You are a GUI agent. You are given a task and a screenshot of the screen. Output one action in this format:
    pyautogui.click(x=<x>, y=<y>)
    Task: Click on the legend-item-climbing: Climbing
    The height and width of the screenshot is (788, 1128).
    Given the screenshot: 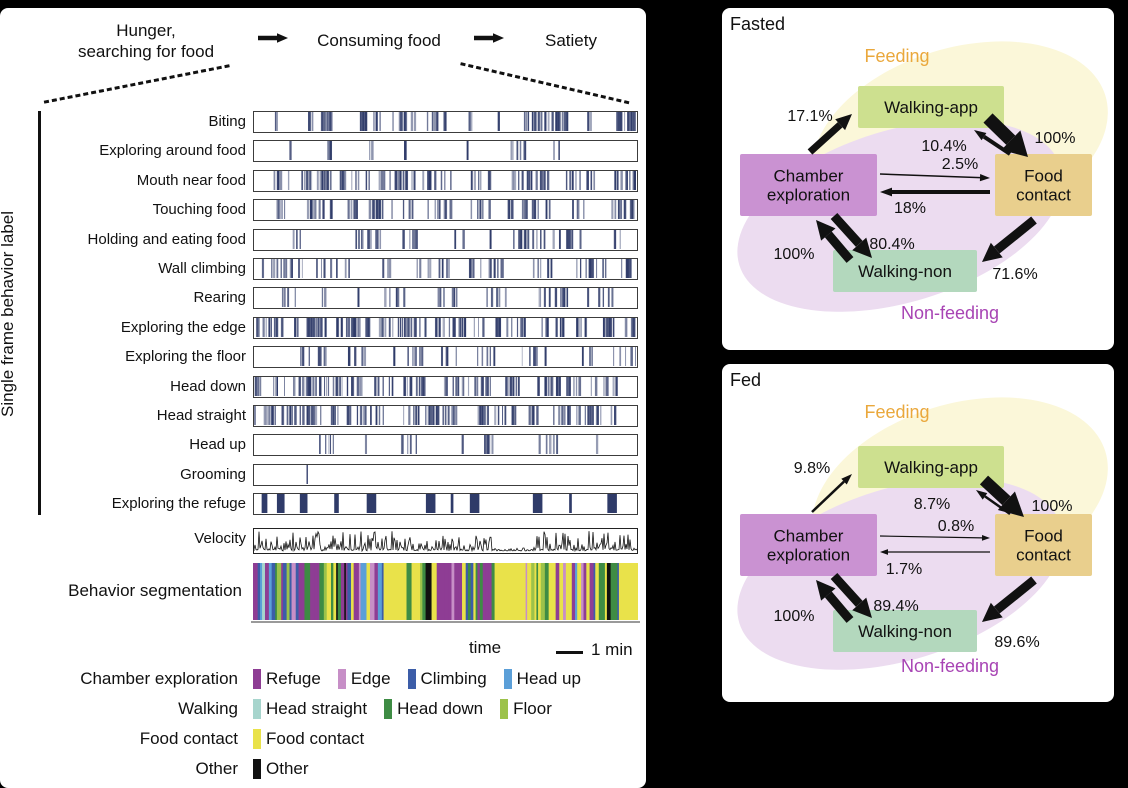 What is the action you would take?
    pyautogui.click(x=447, y=679)
    